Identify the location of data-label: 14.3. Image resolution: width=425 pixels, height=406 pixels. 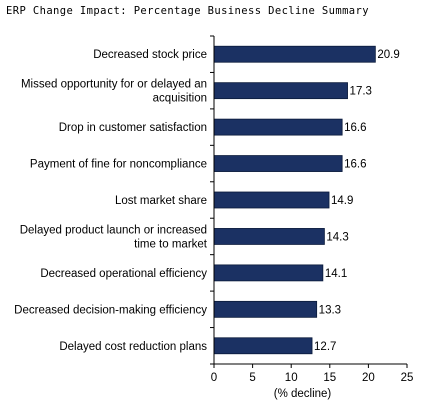
(337, 237).